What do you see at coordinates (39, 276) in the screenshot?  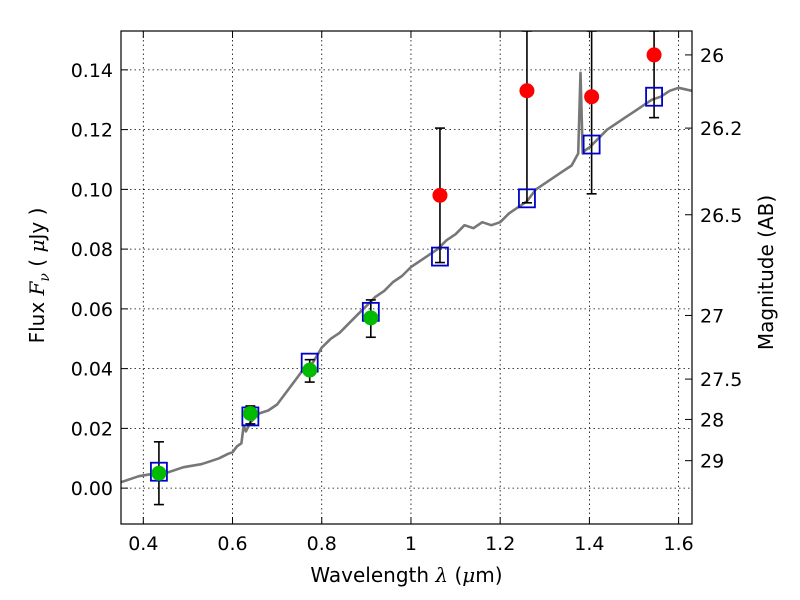 I see `y-axis-title: Flux Fν ( μJy )` at bounding box center [39, 276].